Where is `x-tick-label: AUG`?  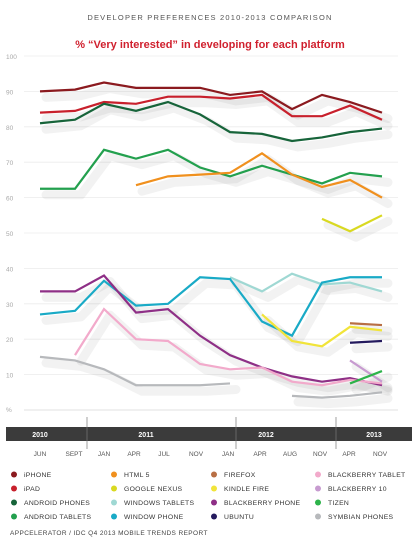
x-tick-label: AUG is located at coordinates (290, 454).